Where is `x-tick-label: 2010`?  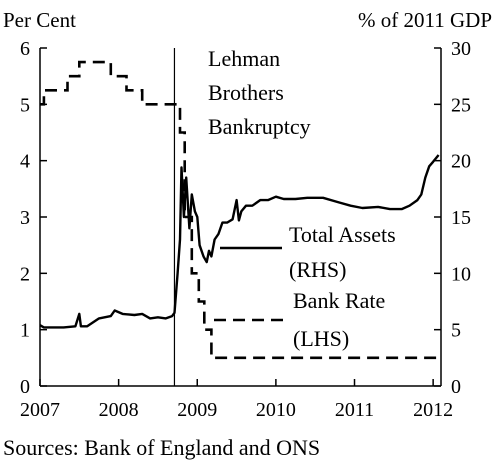 x-tick-label: 2010 is located at coordinates (276, 410).